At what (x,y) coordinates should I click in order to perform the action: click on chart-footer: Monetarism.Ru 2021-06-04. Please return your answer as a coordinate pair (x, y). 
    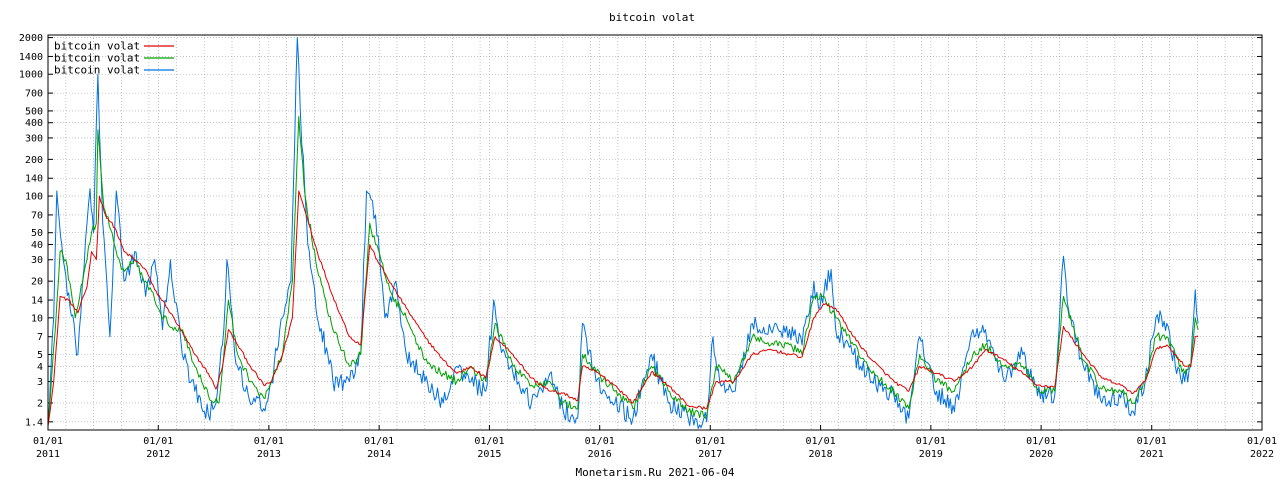
    Looking at the image, I should click on (655, 472).